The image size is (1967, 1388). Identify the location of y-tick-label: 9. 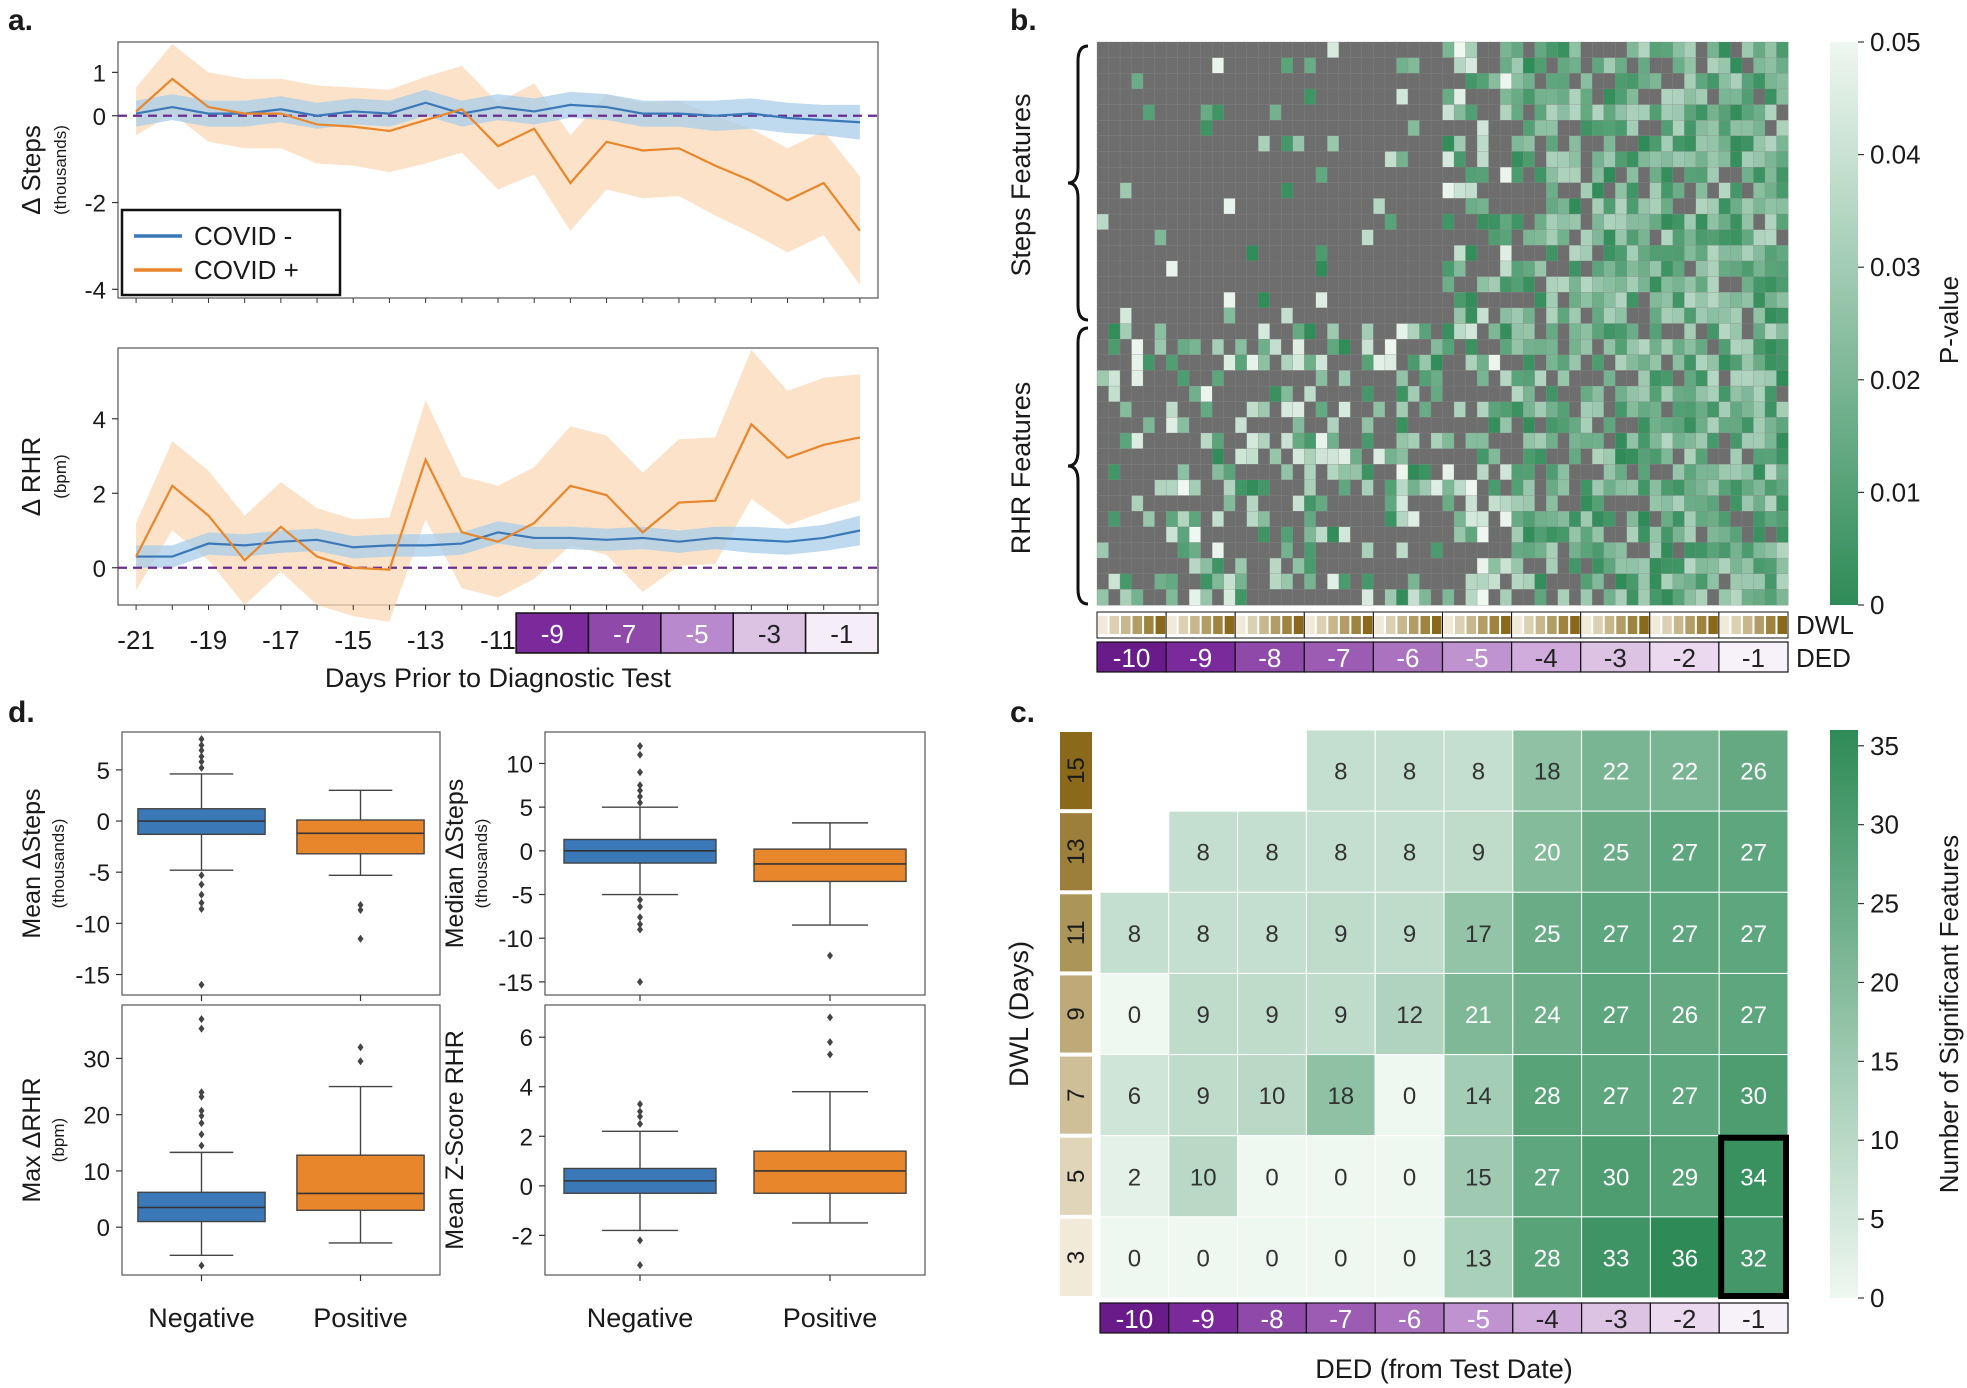
(1076, 1013).